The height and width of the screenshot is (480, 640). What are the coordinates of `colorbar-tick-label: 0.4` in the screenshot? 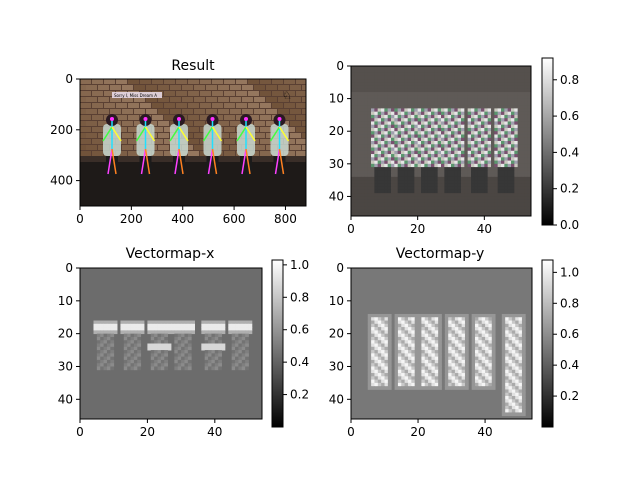 It's located at (569, 152).